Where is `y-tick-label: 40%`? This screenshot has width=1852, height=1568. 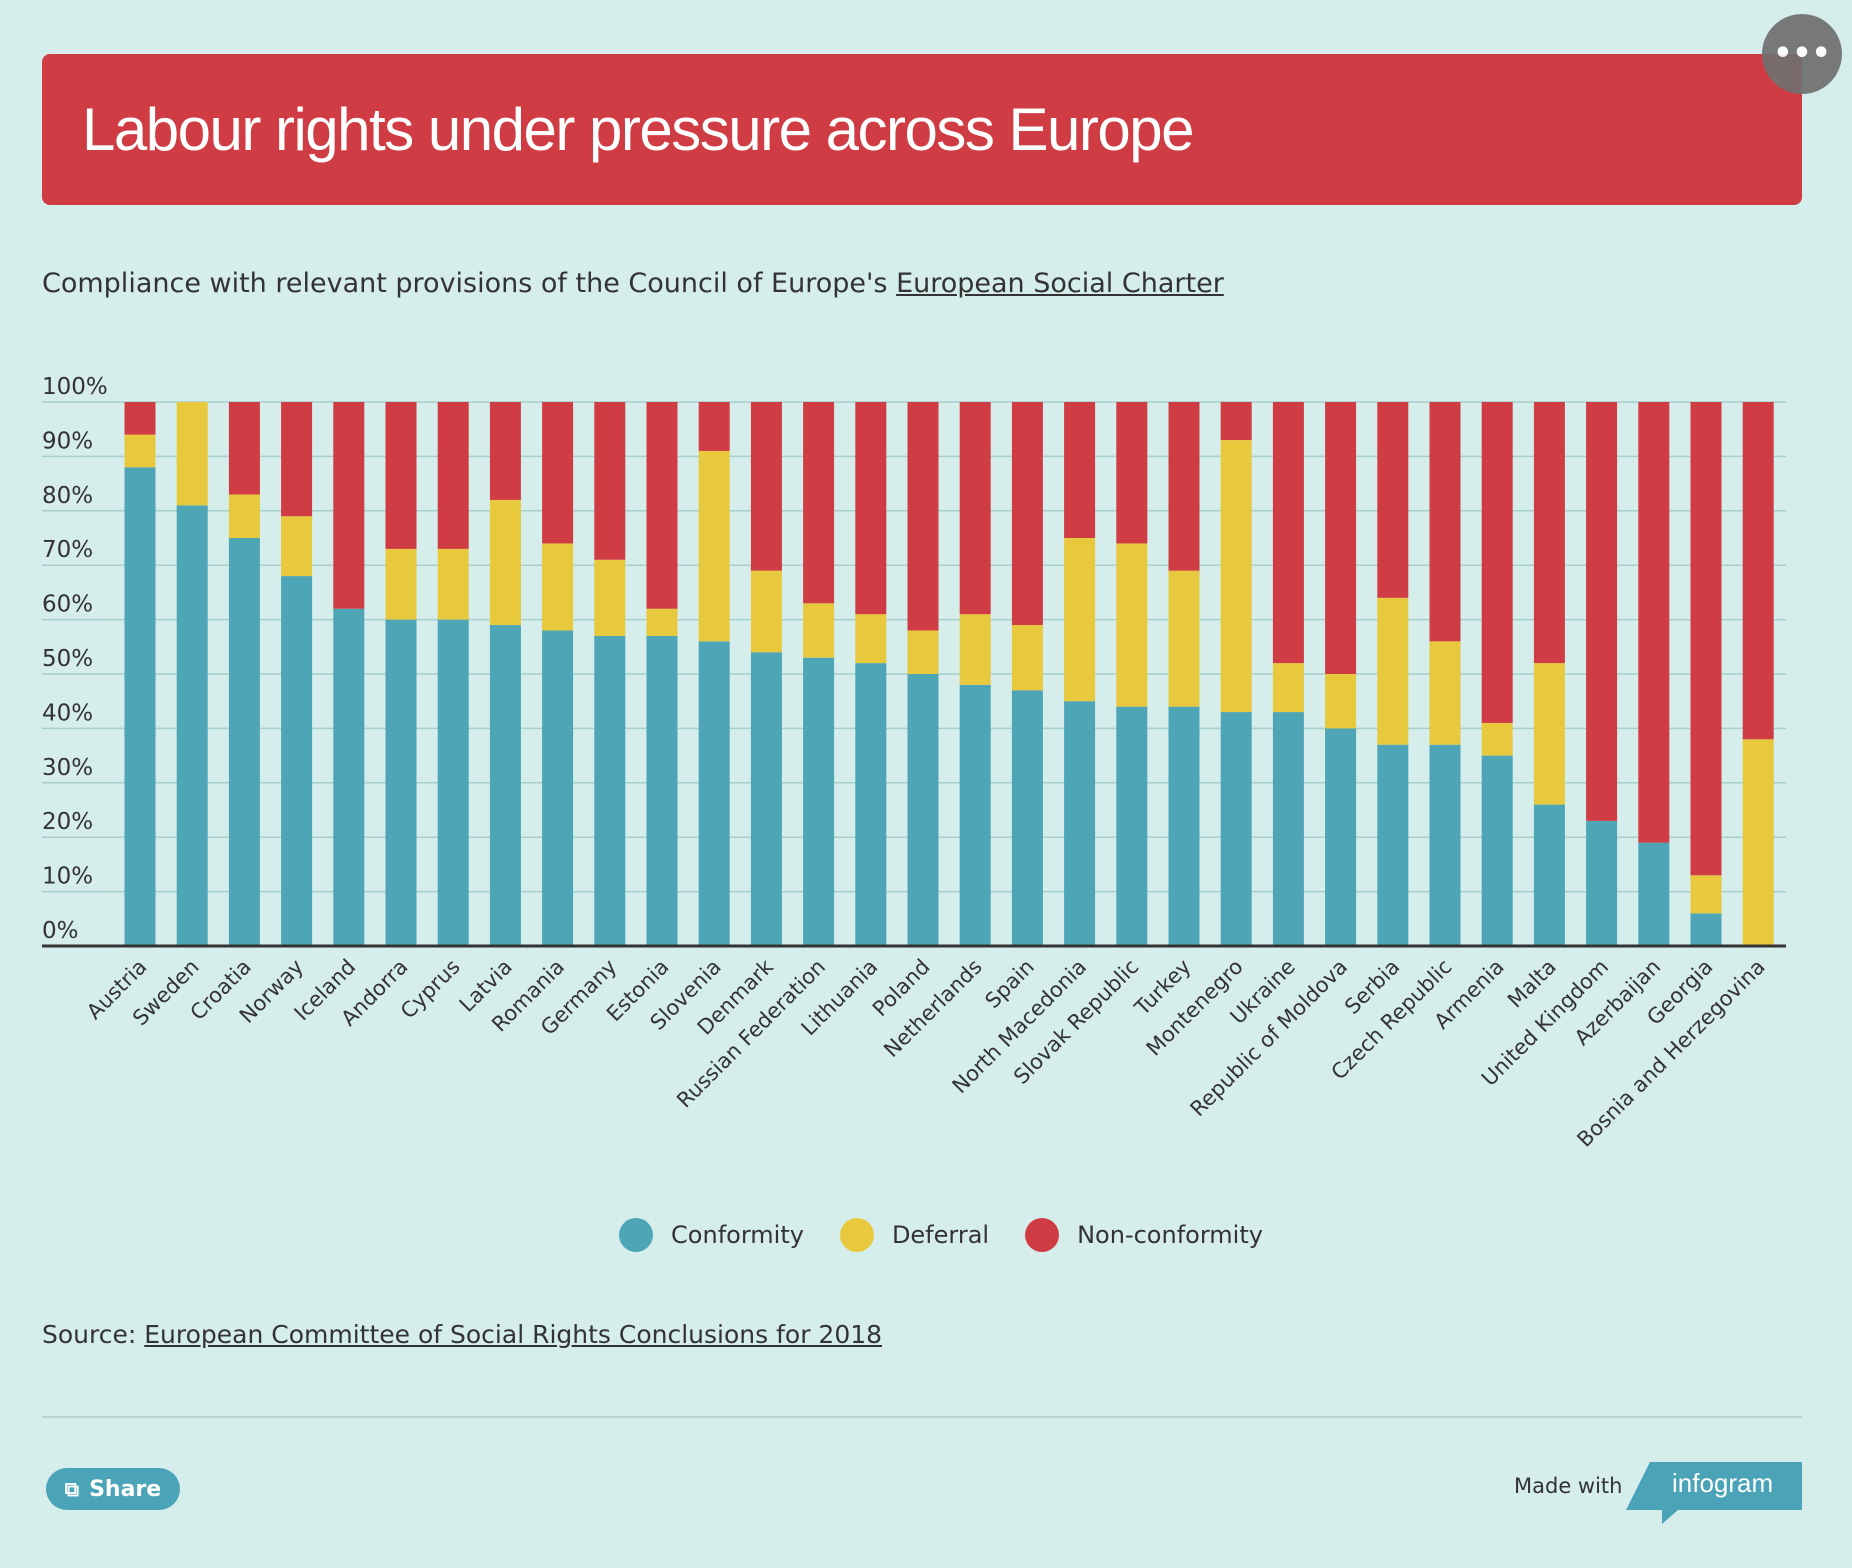
y-tick-label: 40% is located at coordinates (67, 713).